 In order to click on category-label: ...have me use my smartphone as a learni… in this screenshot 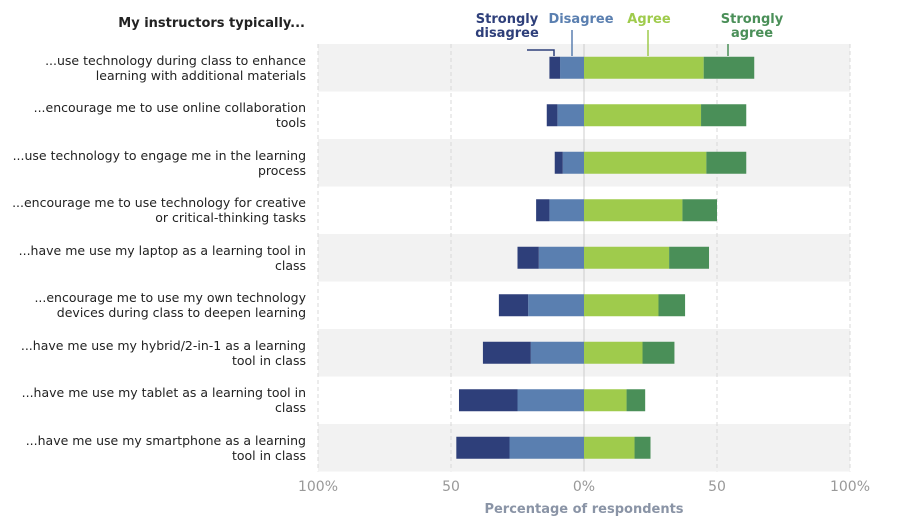, I will do `click(165, 447)`.